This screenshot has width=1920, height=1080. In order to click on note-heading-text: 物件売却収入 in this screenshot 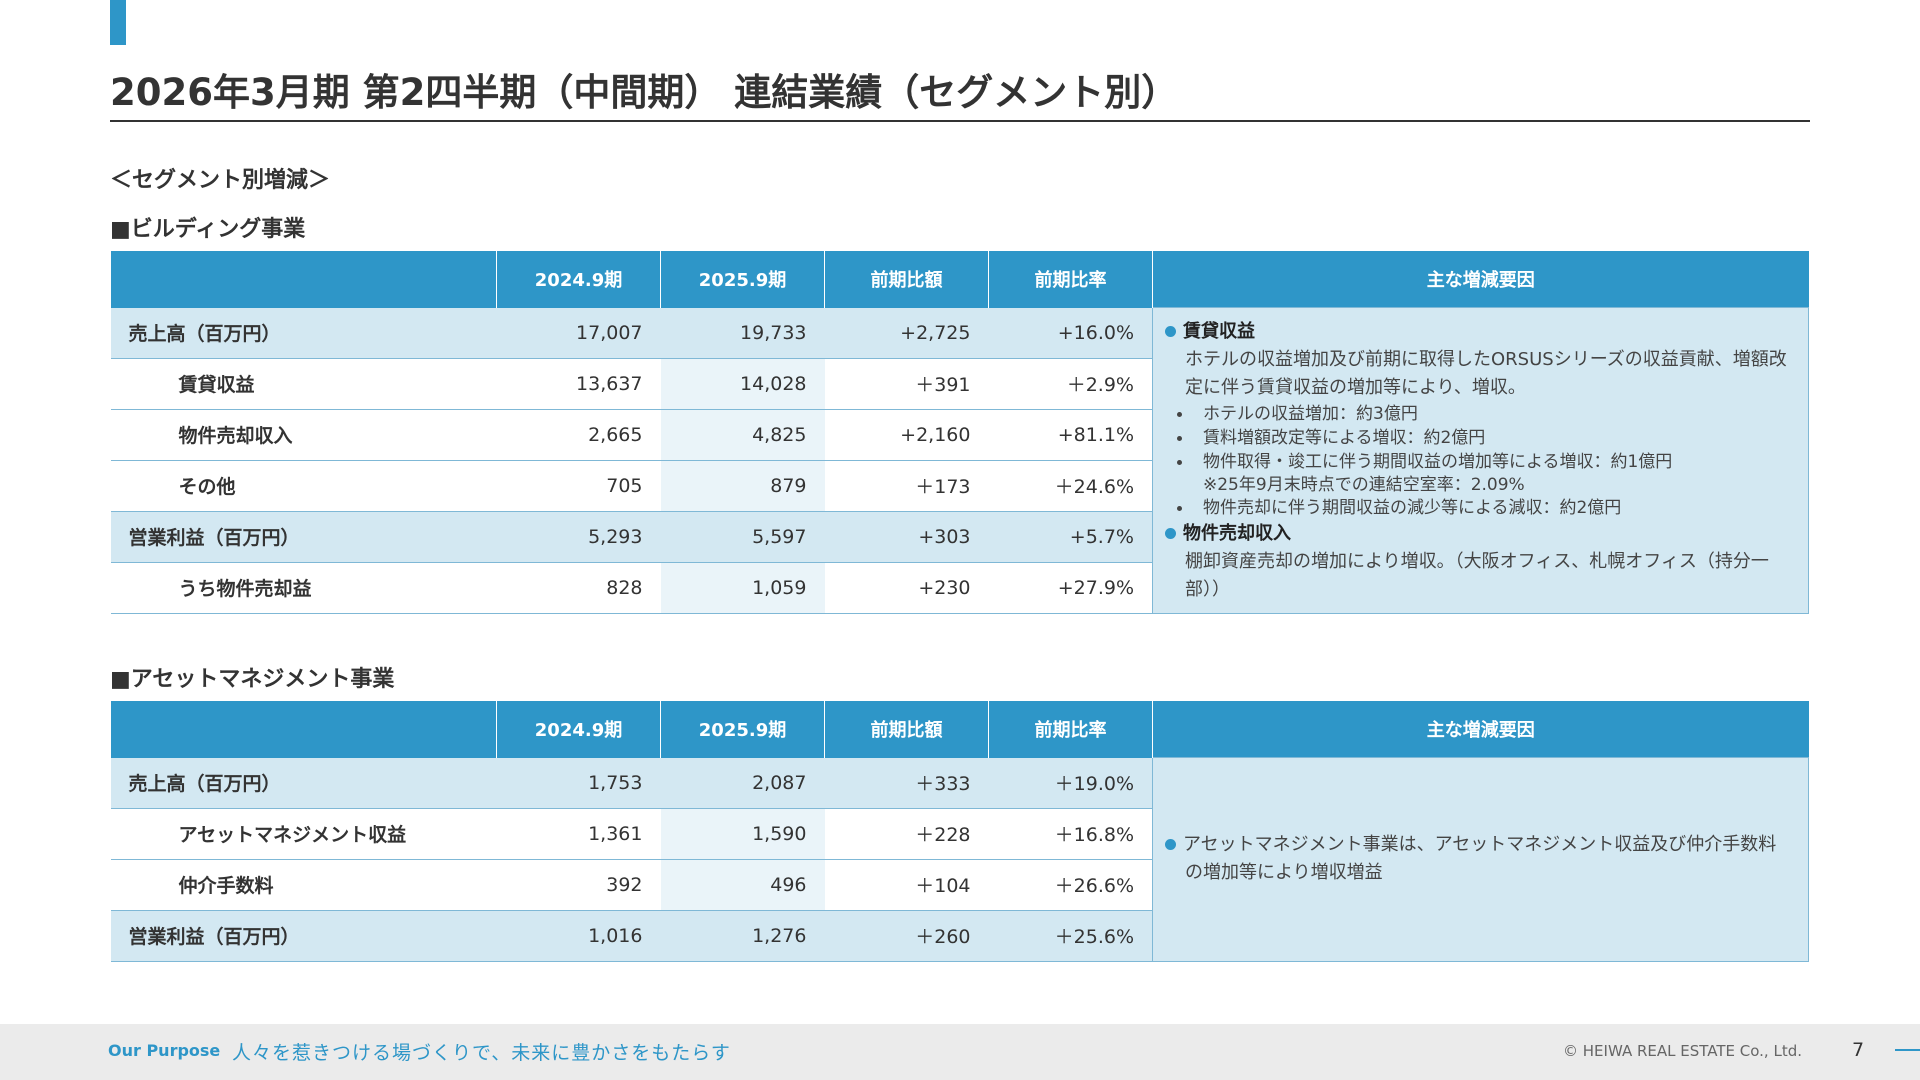, I will do `click(1237, 533)`.